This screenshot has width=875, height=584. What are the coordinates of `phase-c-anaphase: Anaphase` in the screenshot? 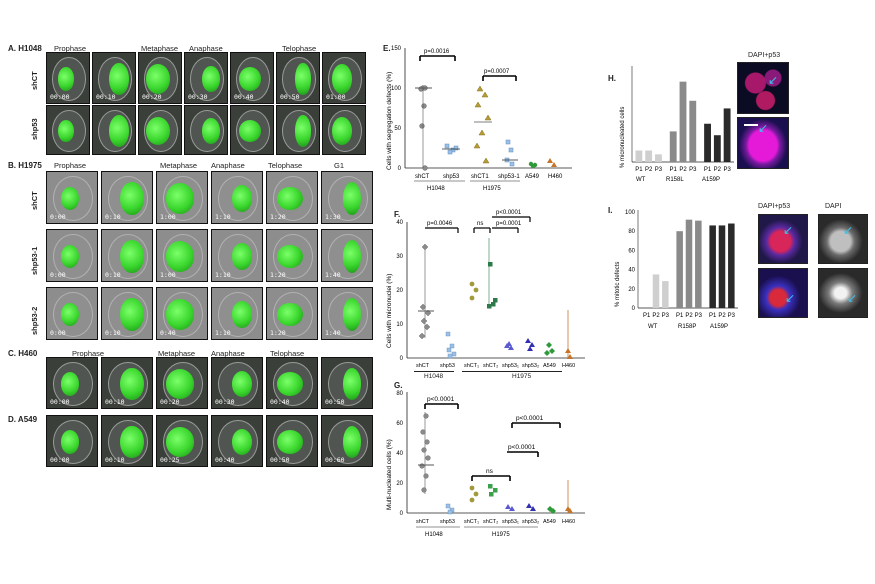 It's located at (228, 353).